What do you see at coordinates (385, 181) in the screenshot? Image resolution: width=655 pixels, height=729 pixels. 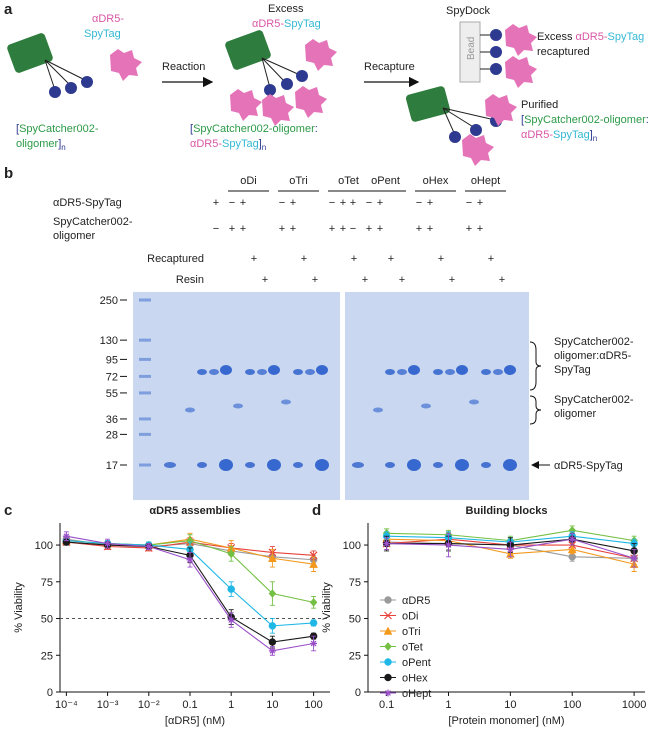 I see `group-label: oPent` at bounding box center [385, 181].